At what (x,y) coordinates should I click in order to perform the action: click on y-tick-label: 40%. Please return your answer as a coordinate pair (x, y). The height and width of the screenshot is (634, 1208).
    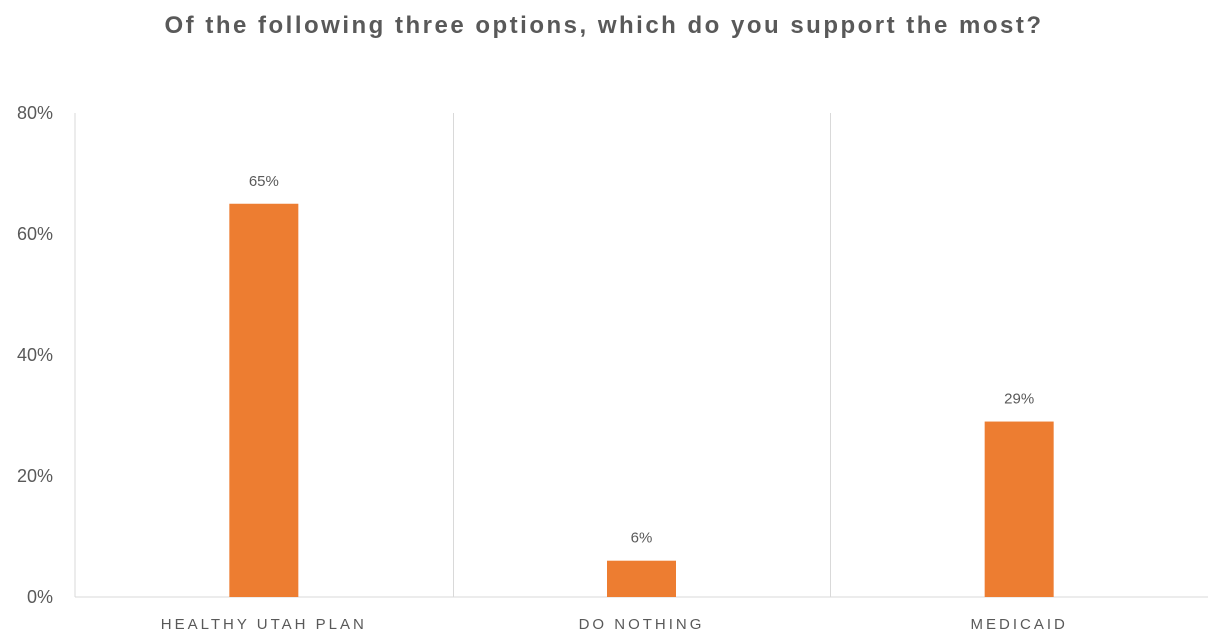
    Looking at the image, I should click on (35, 355).